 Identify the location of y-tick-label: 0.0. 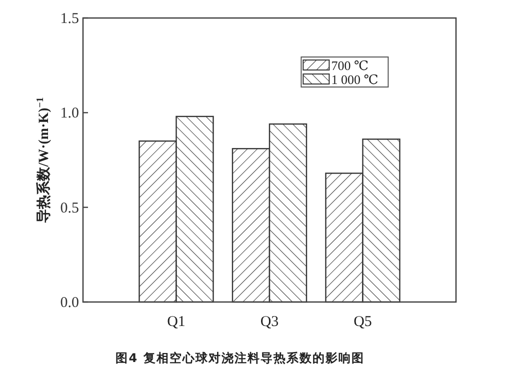
(69, 303).